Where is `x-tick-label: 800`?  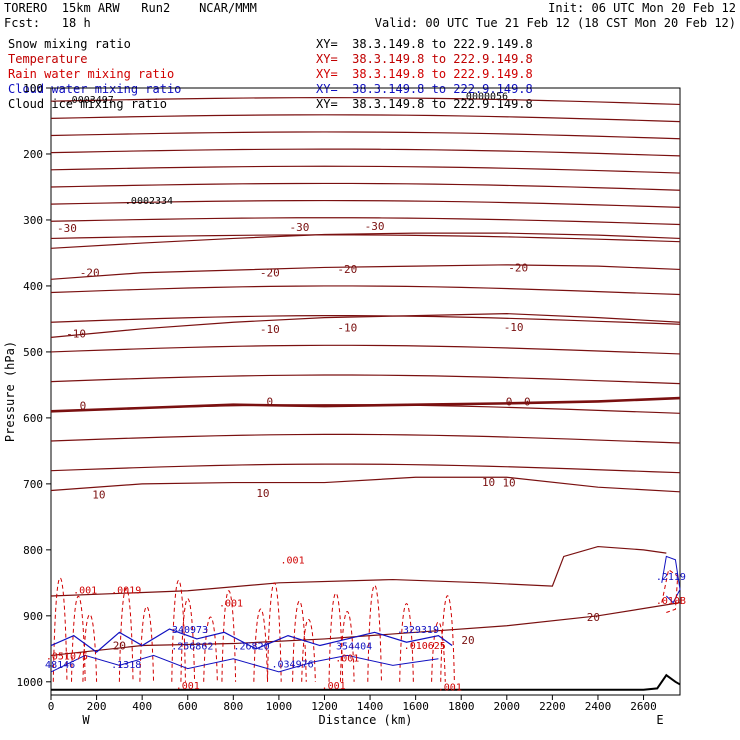 x-tick-label: 800 is located at coordinates (233, 706).